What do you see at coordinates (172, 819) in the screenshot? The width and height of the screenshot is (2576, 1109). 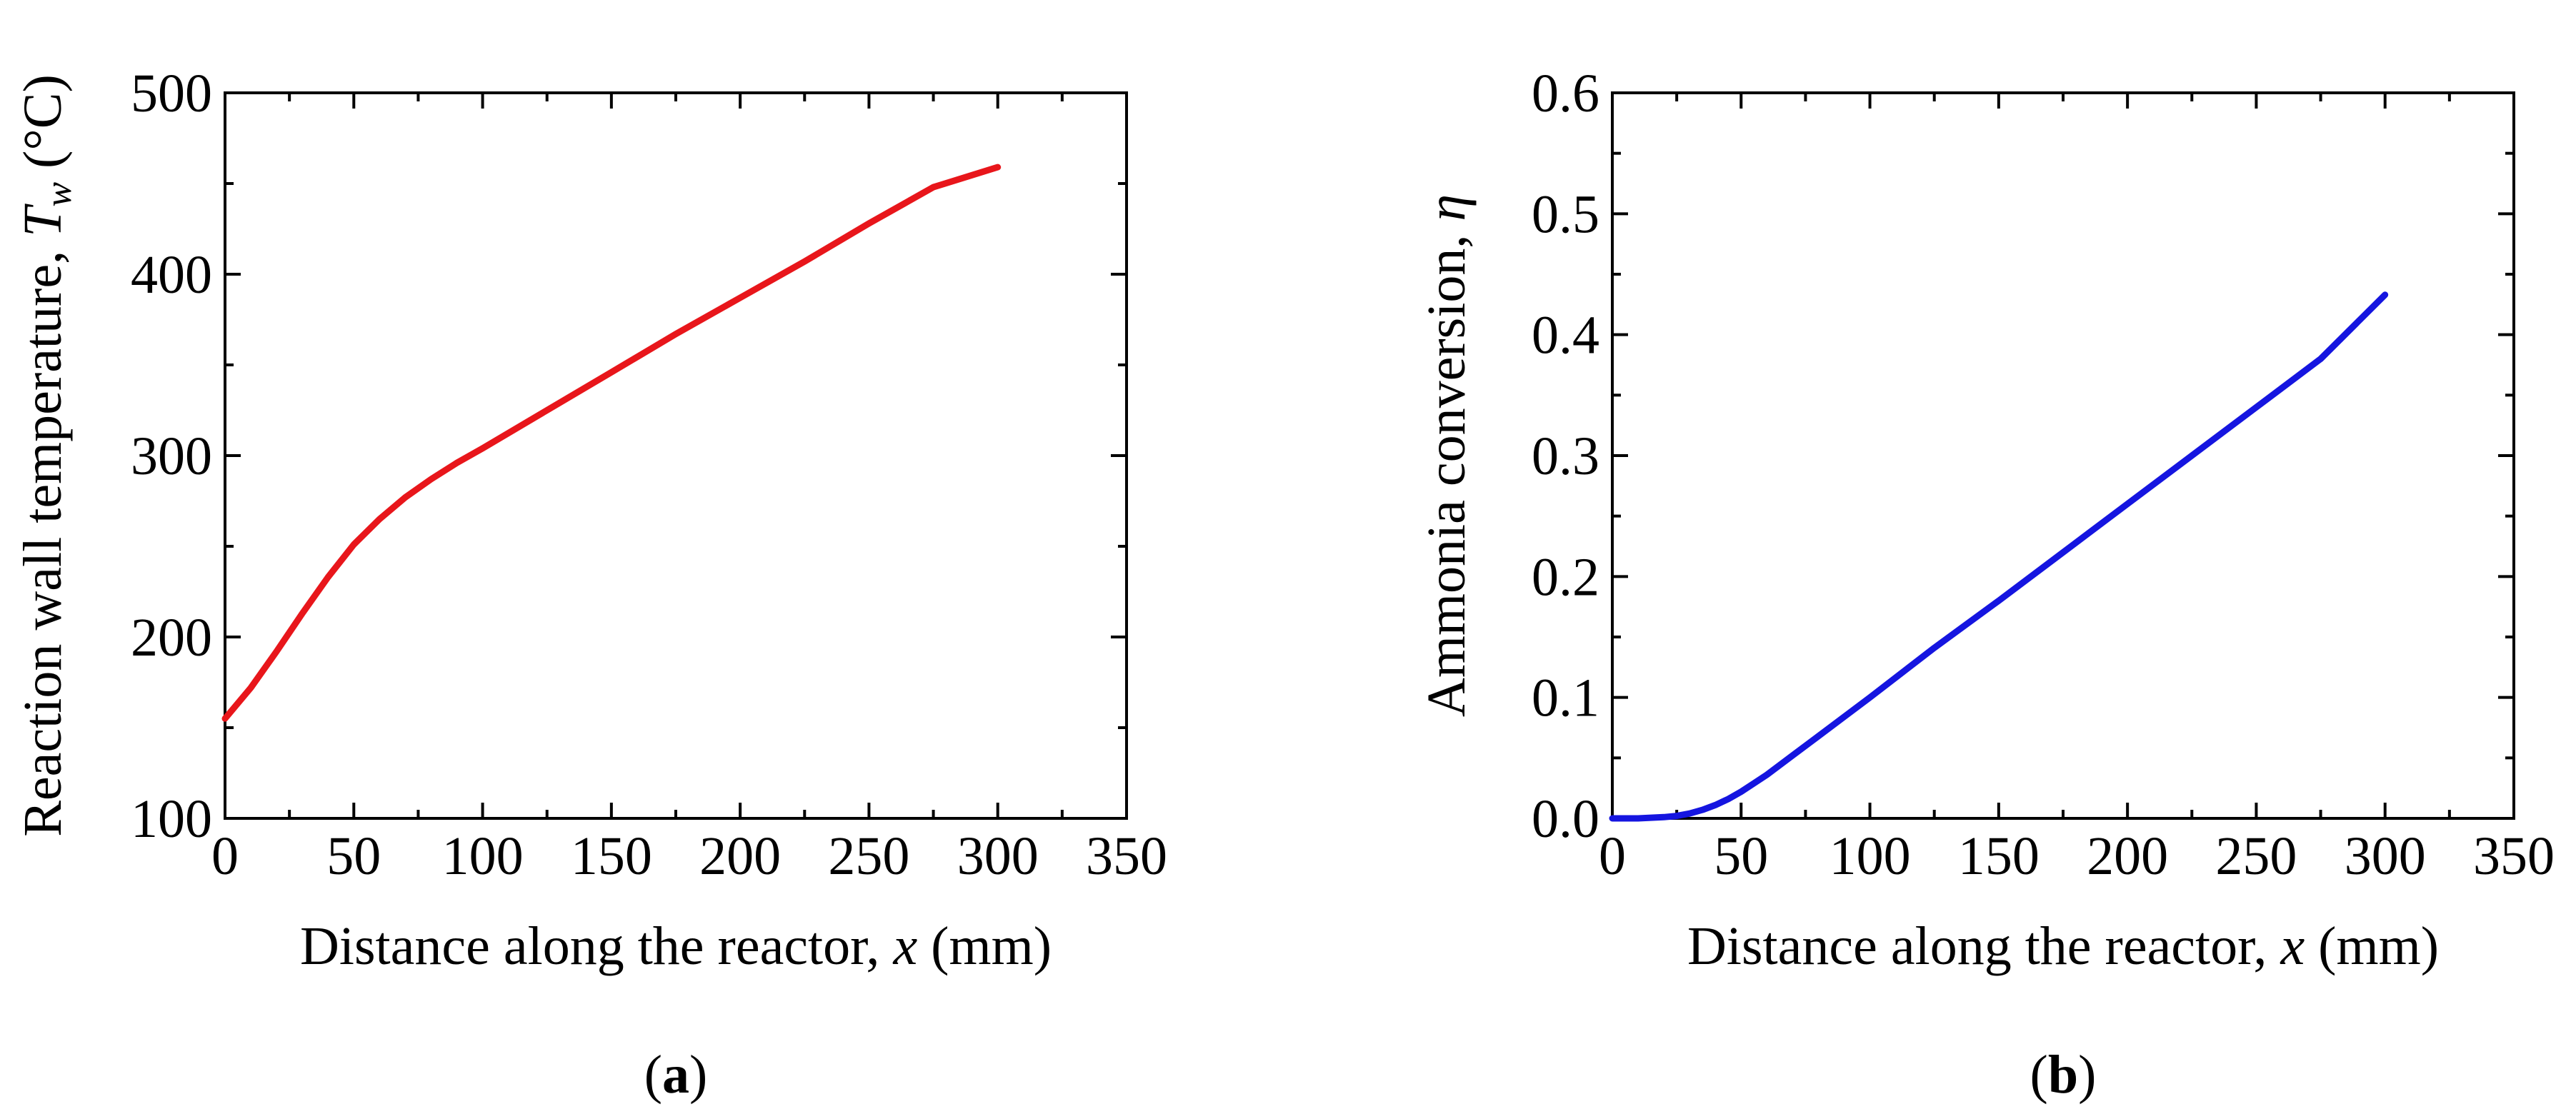 I see `y-tick-label: 100` at bounding box center [172, 819].